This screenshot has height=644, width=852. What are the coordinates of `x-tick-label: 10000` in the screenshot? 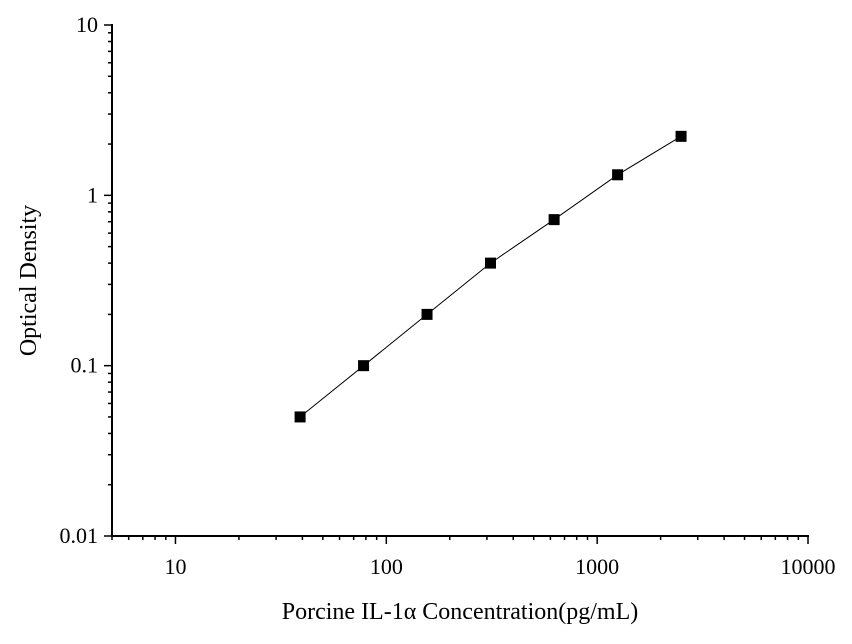 It's located at (808, 566).